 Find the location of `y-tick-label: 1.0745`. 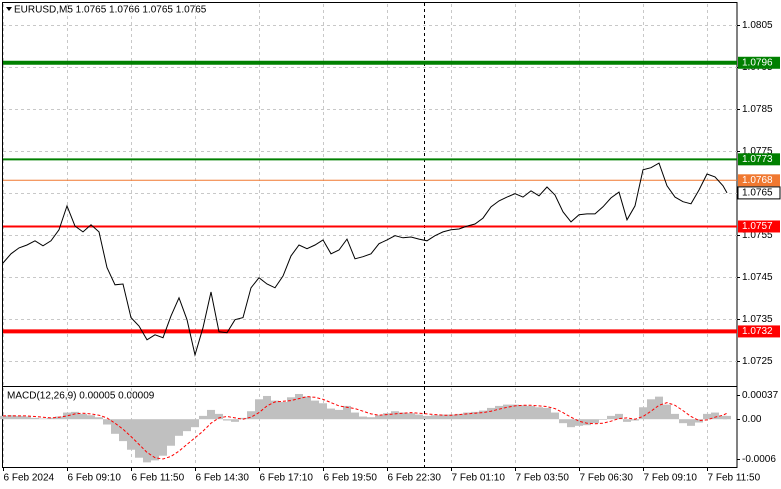

y-tick-label: 1.0745 is located at coordinates (757, 277).